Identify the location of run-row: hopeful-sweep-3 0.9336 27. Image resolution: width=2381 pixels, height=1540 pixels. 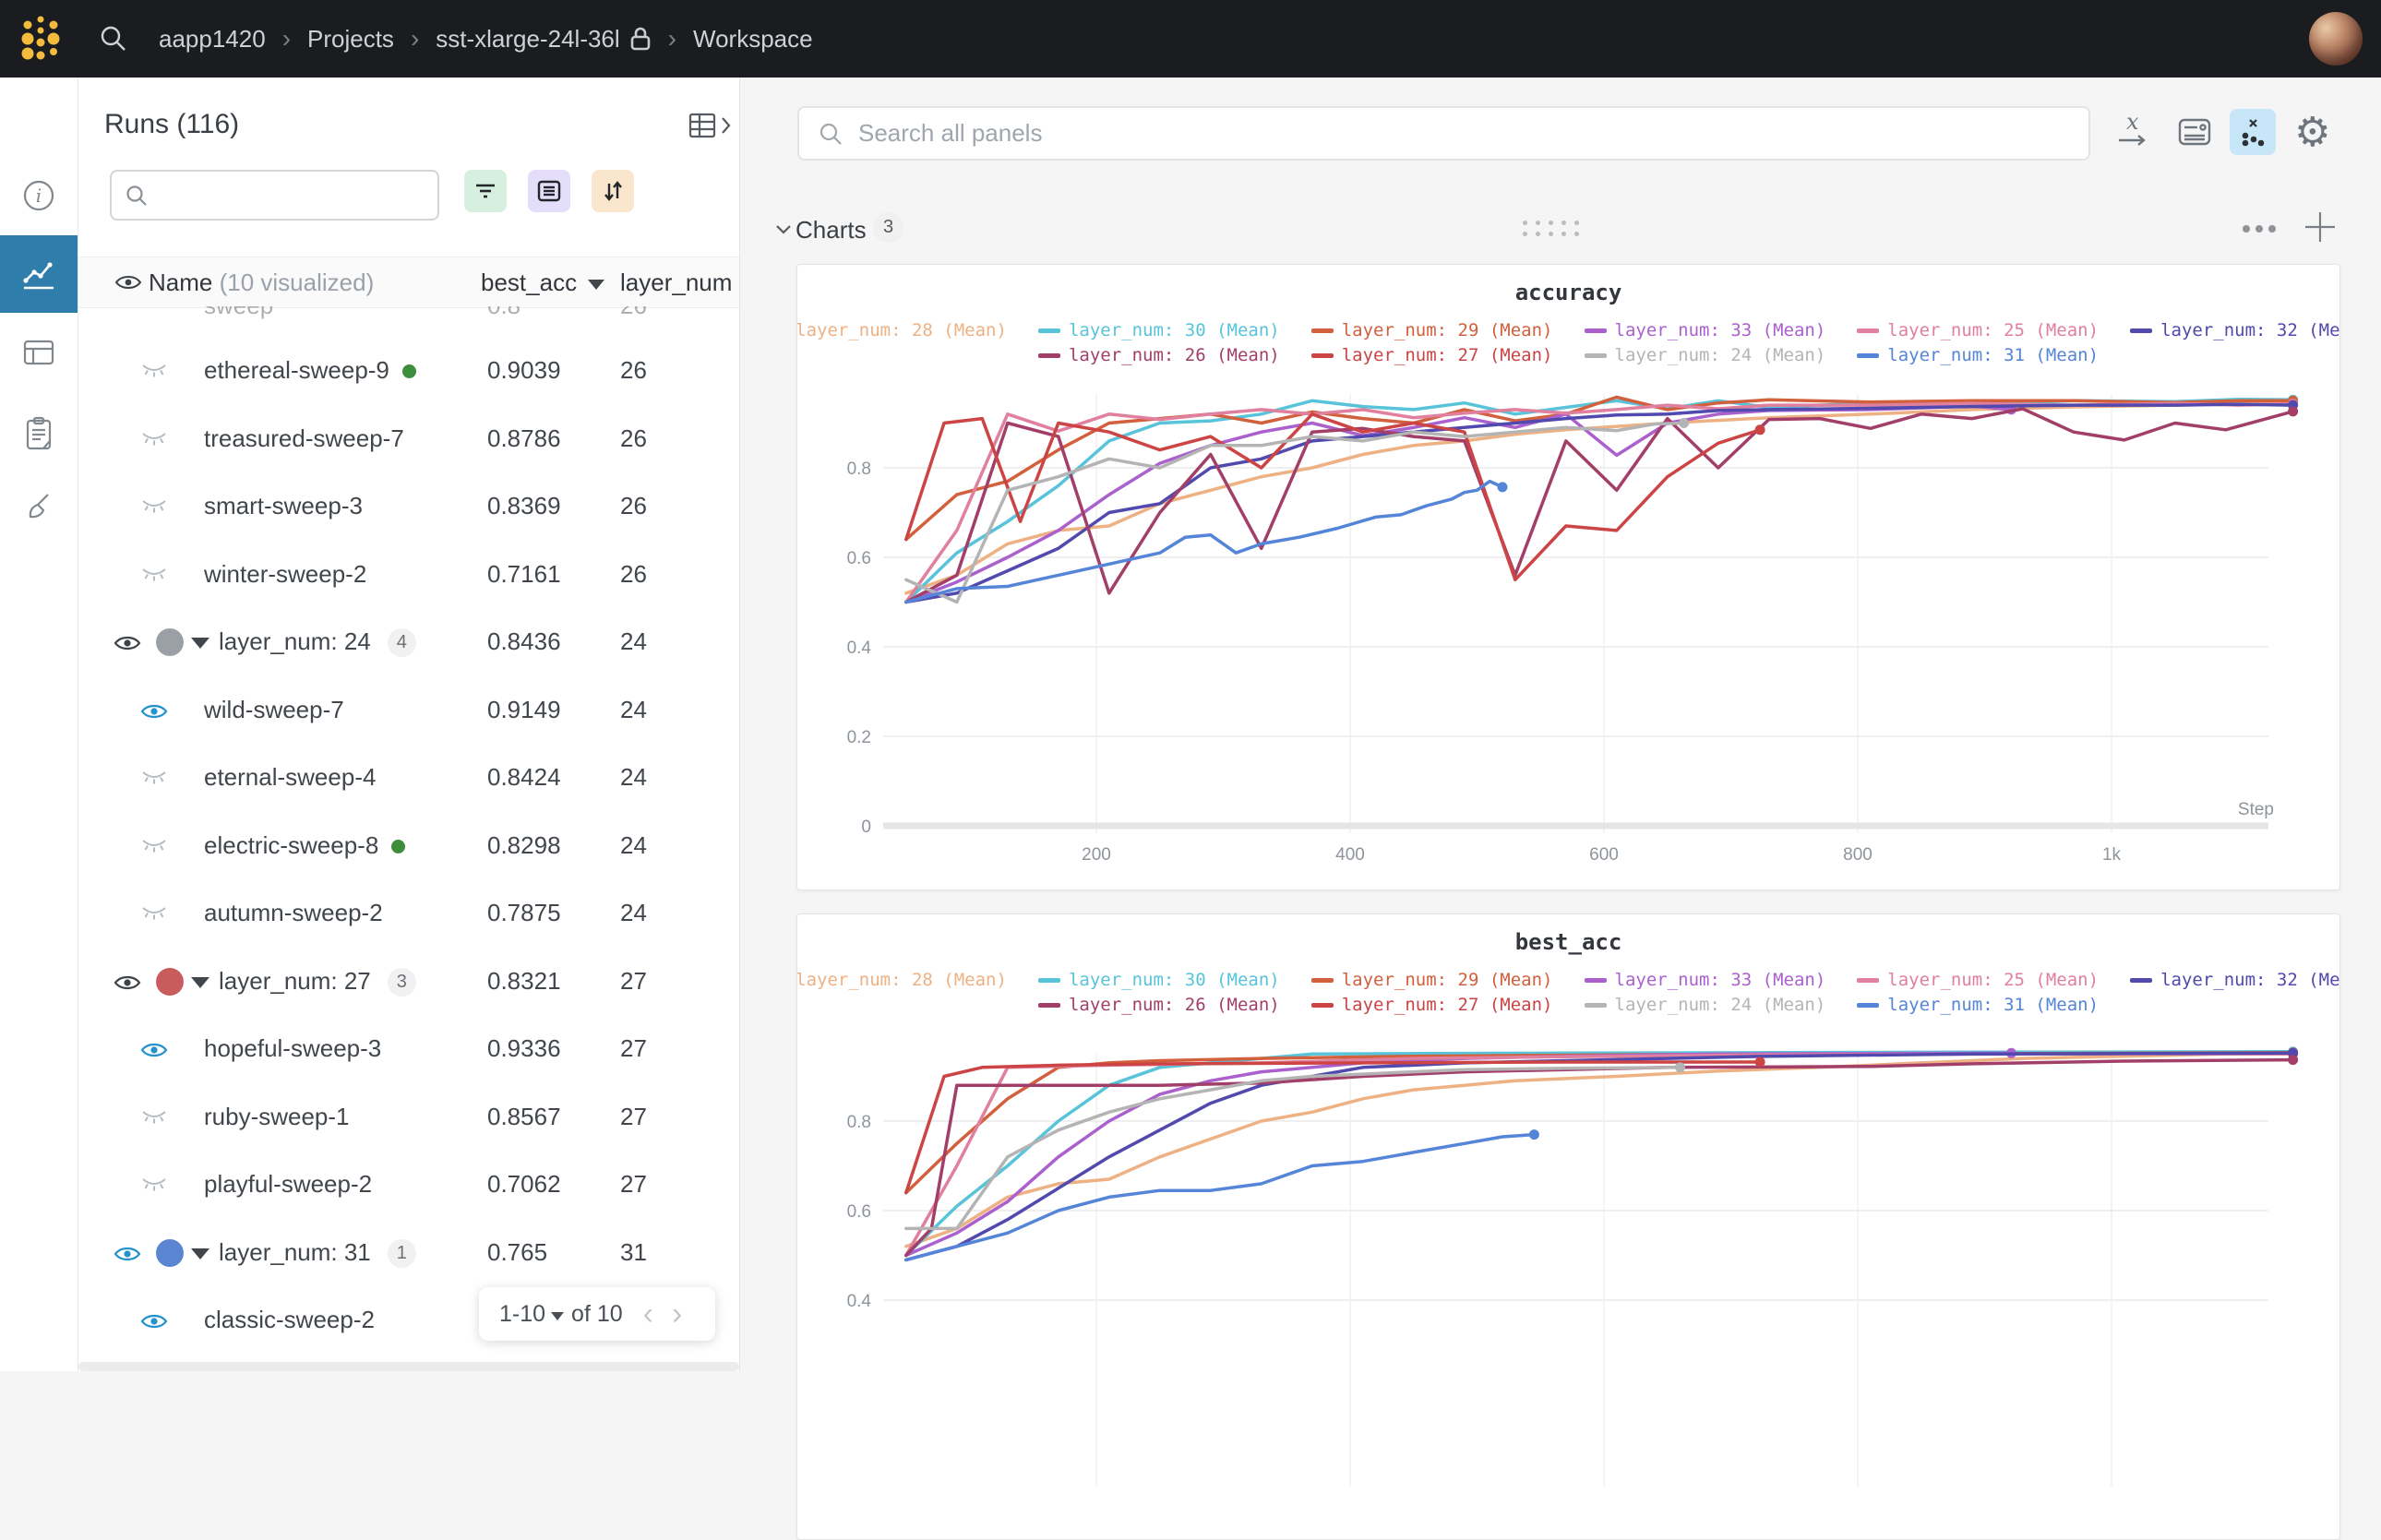
(408, 1050).